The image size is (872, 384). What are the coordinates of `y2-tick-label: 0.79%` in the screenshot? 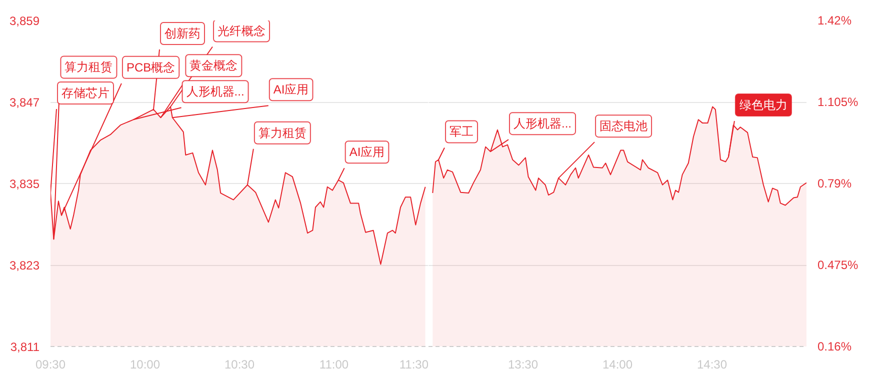 It's located at (835, 183).